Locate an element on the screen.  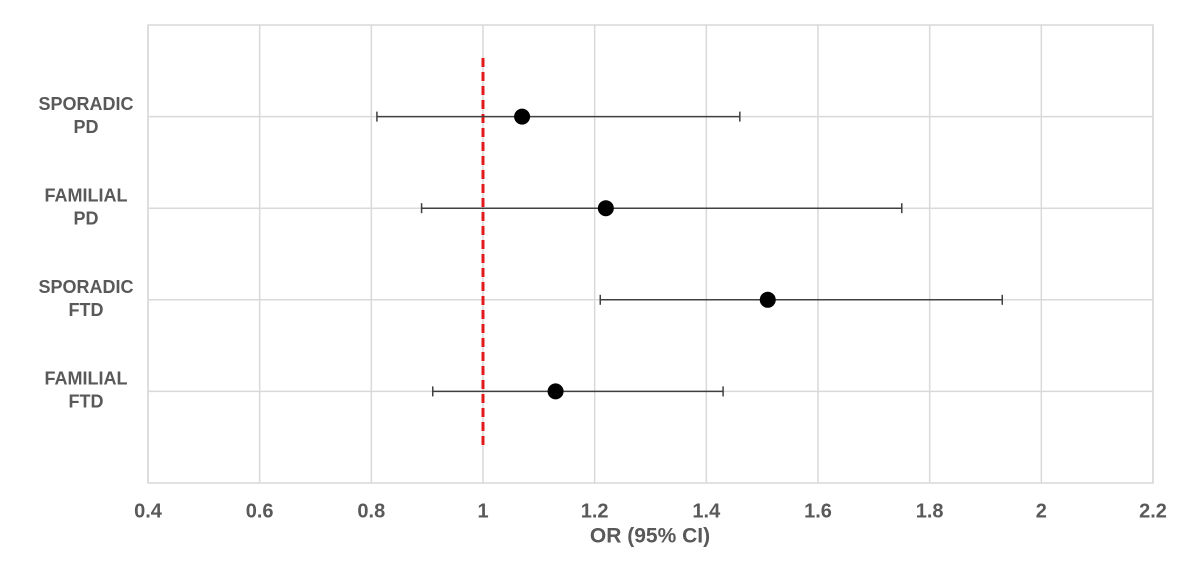
x-tick-label: 1.8 is located at coordinates (930, 511).